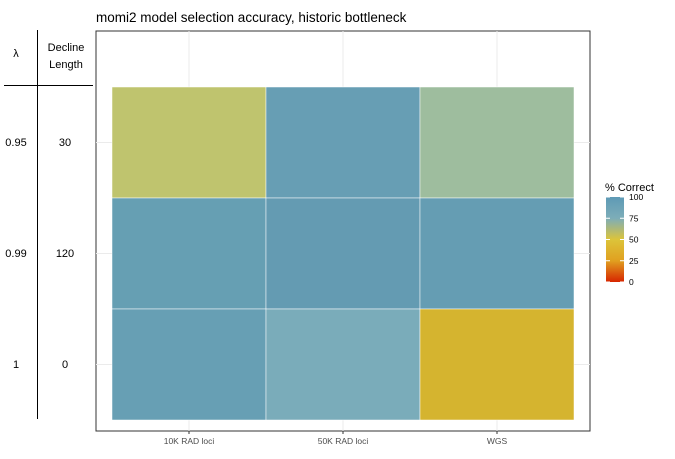 Image resolution: width=675 pixels, height=459 pixels. I want to click on lambda-value: 0.95, so click(16, 143).